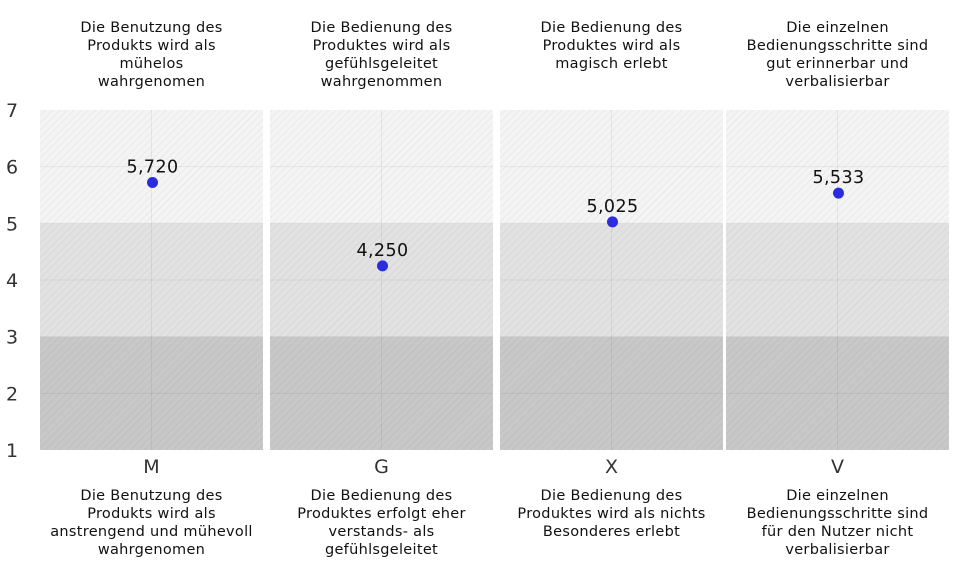 The image size is (962, 578). What do you see at coordinates (12, 281) in the screenshot?
I see `y-tick-label: 4` at bounding box center [12, 281].